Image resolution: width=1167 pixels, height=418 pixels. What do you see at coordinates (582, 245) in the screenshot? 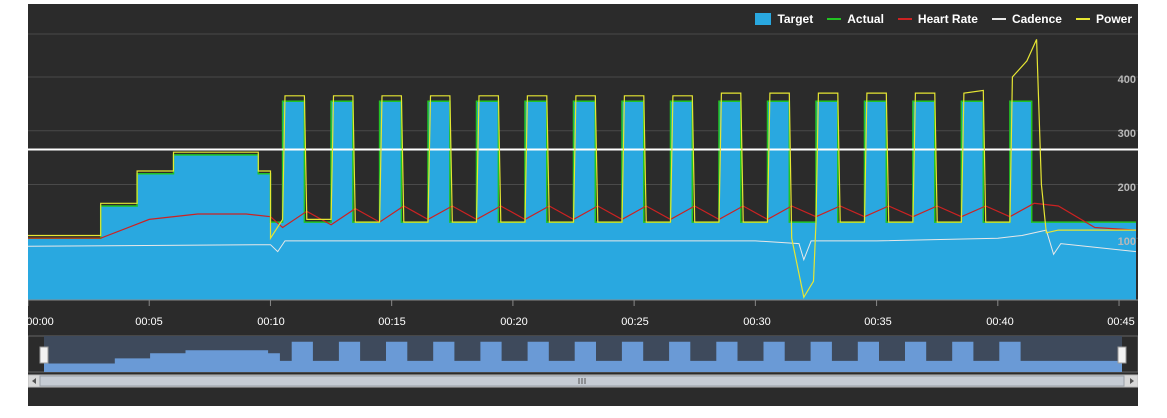
I see `series-cadence-line` at bounding box center [582, 245].